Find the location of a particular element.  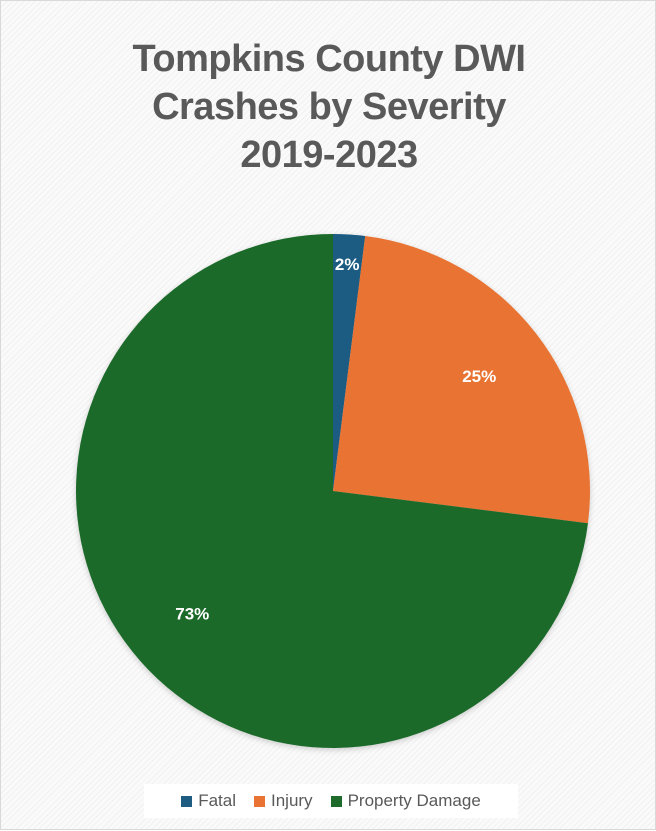

chart-title-line-2: Crashes by Severity is located at coordinates (329, 107).